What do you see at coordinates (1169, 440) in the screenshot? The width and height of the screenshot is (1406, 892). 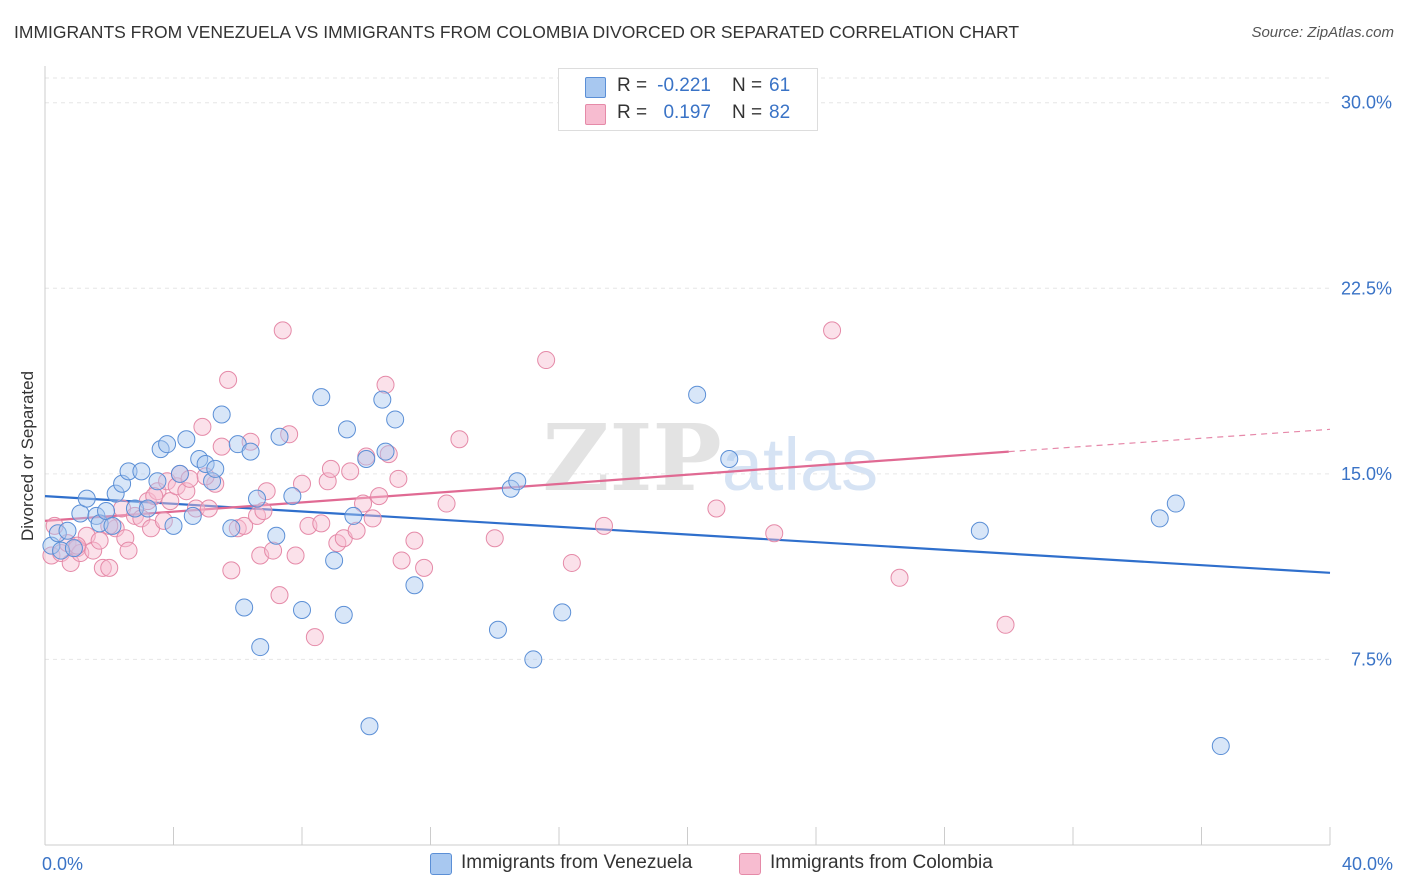 I see `colombia-trend-extension` at bounding box center [1169, 440].